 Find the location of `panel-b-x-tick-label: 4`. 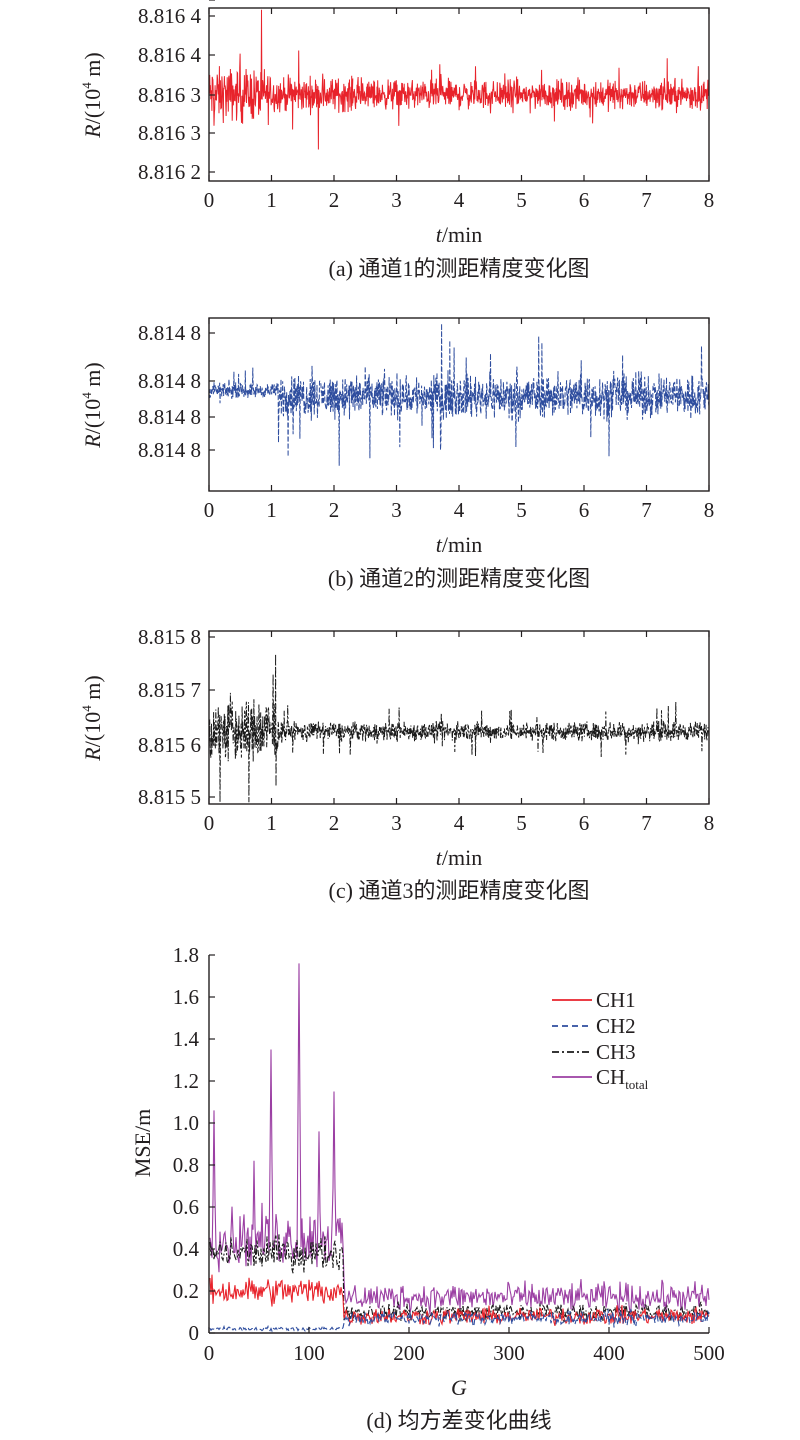

panel-b-x-tick-label: 4 is located at coordinates (459, 510).